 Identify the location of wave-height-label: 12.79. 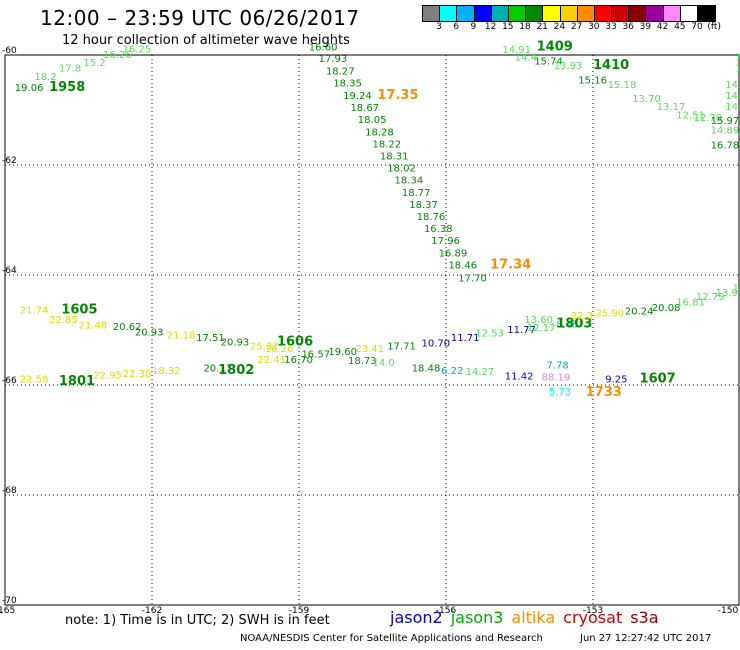
(710, 297).